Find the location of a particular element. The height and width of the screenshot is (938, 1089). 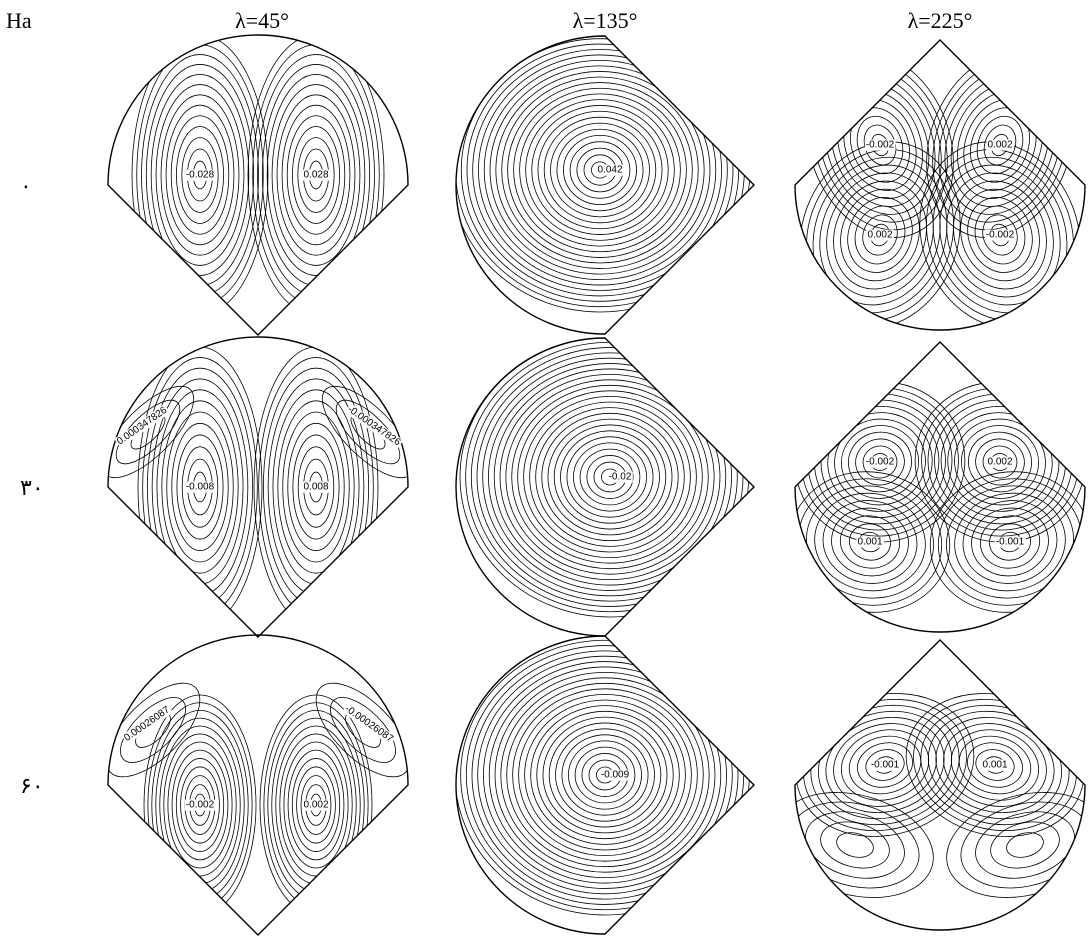

contour-label: 0.008 is located at coordinates (315, 487).